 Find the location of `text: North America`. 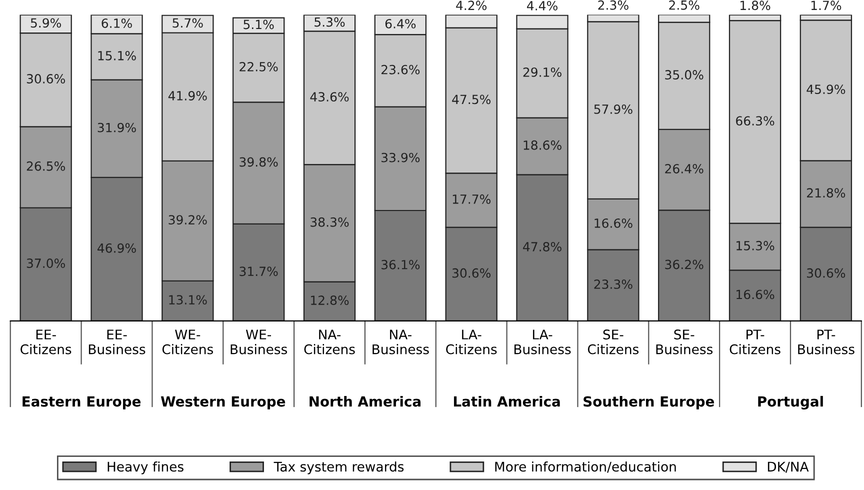

text: North America is located at coordinates (365, 401).